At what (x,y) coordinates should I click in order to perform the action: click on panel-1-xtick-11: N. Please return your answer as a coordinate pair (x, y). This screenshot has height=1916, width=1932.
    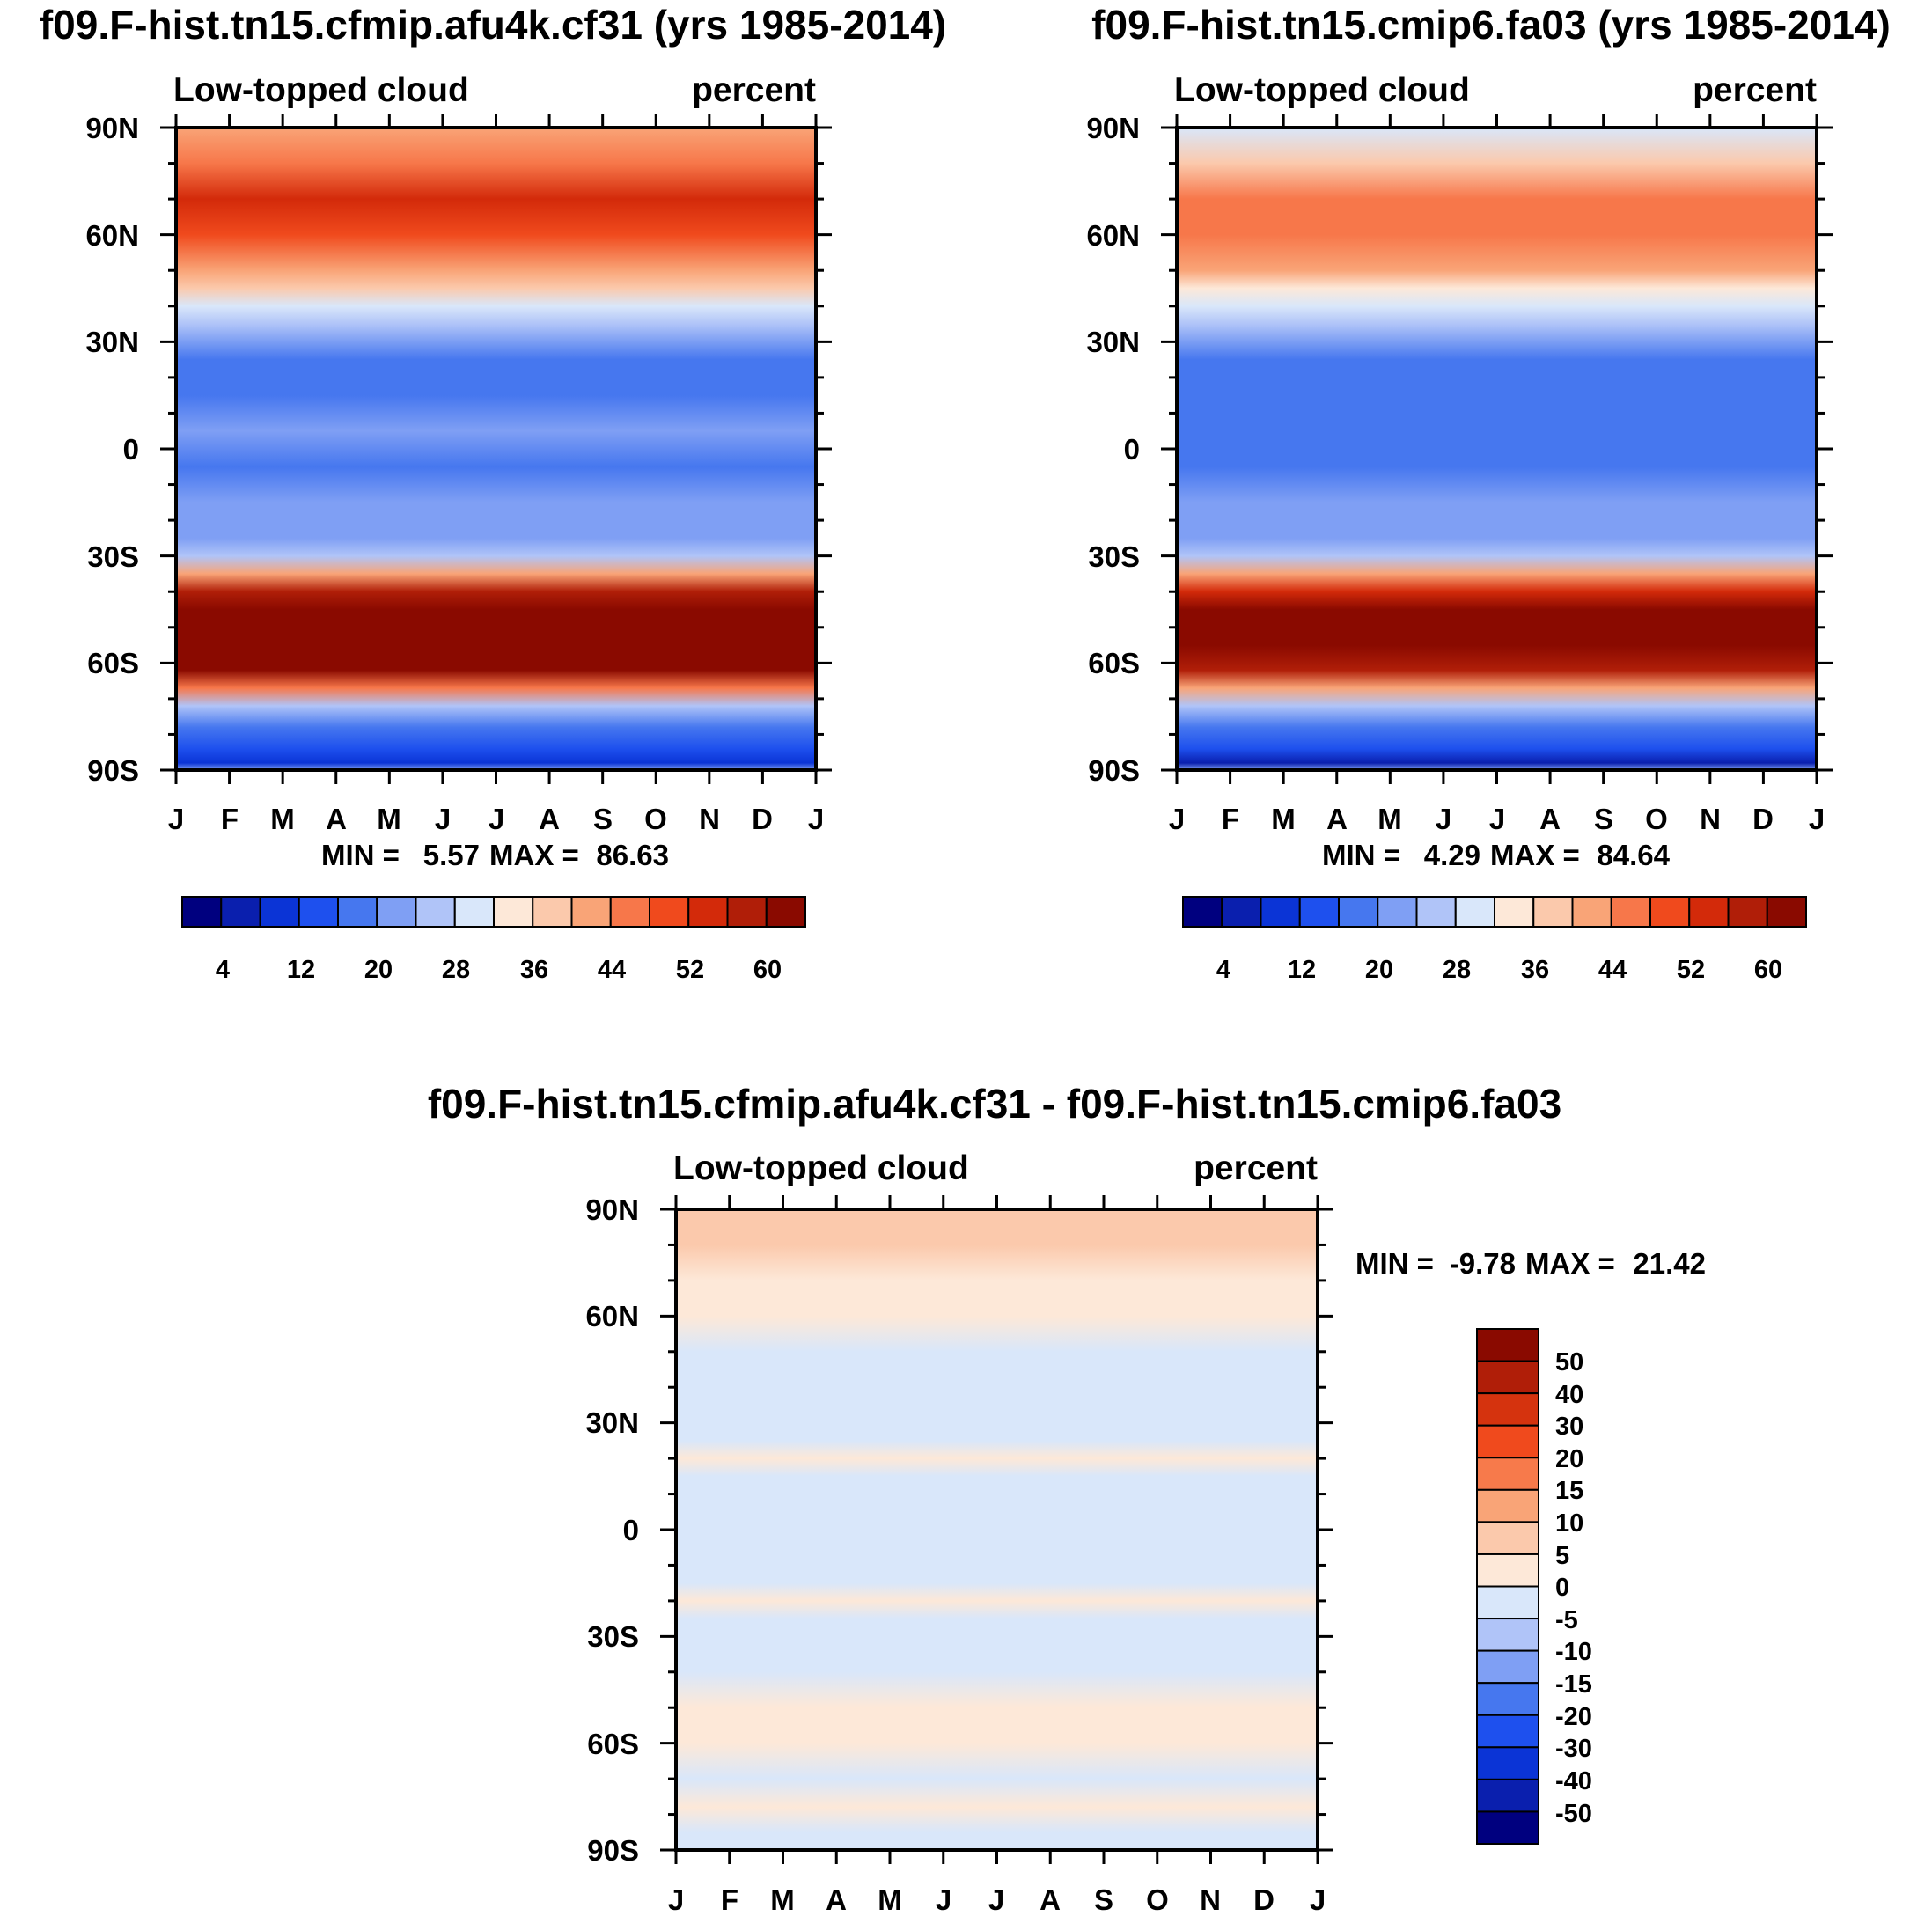
    Looking at the image, I should click on (709, 819).